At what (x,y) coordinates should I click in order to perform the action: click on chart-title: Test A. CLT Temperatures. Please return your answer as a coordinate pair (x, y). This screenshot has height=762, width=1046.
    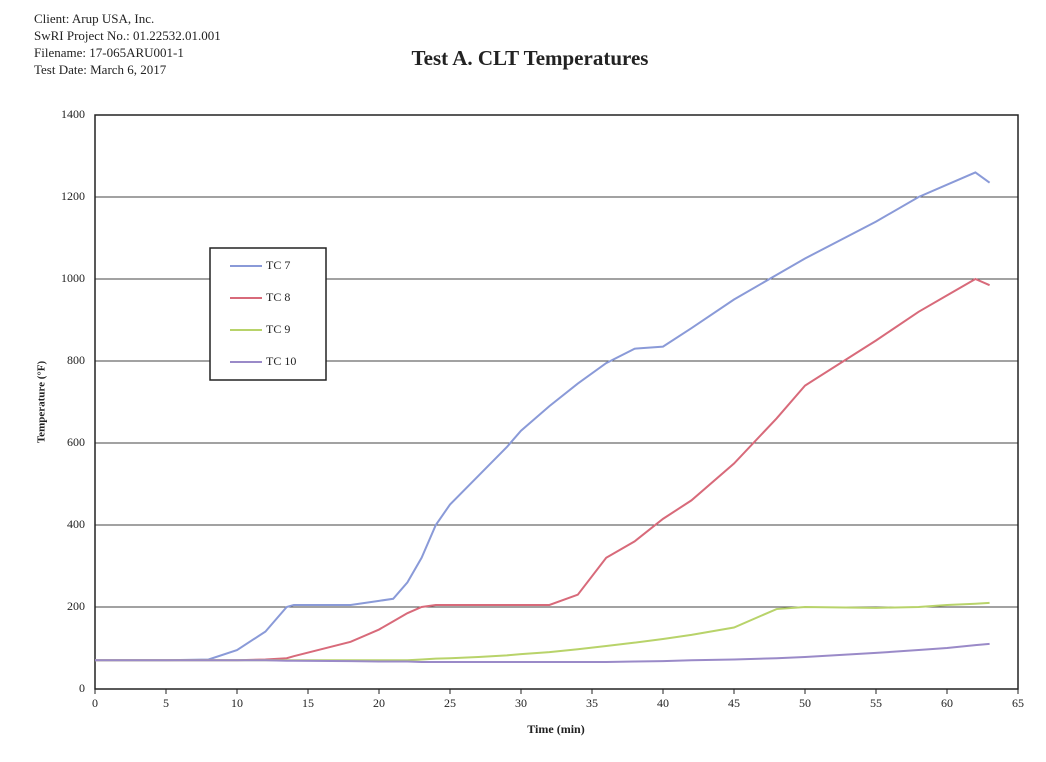
    Looking at the image, I should click on (530, 58).